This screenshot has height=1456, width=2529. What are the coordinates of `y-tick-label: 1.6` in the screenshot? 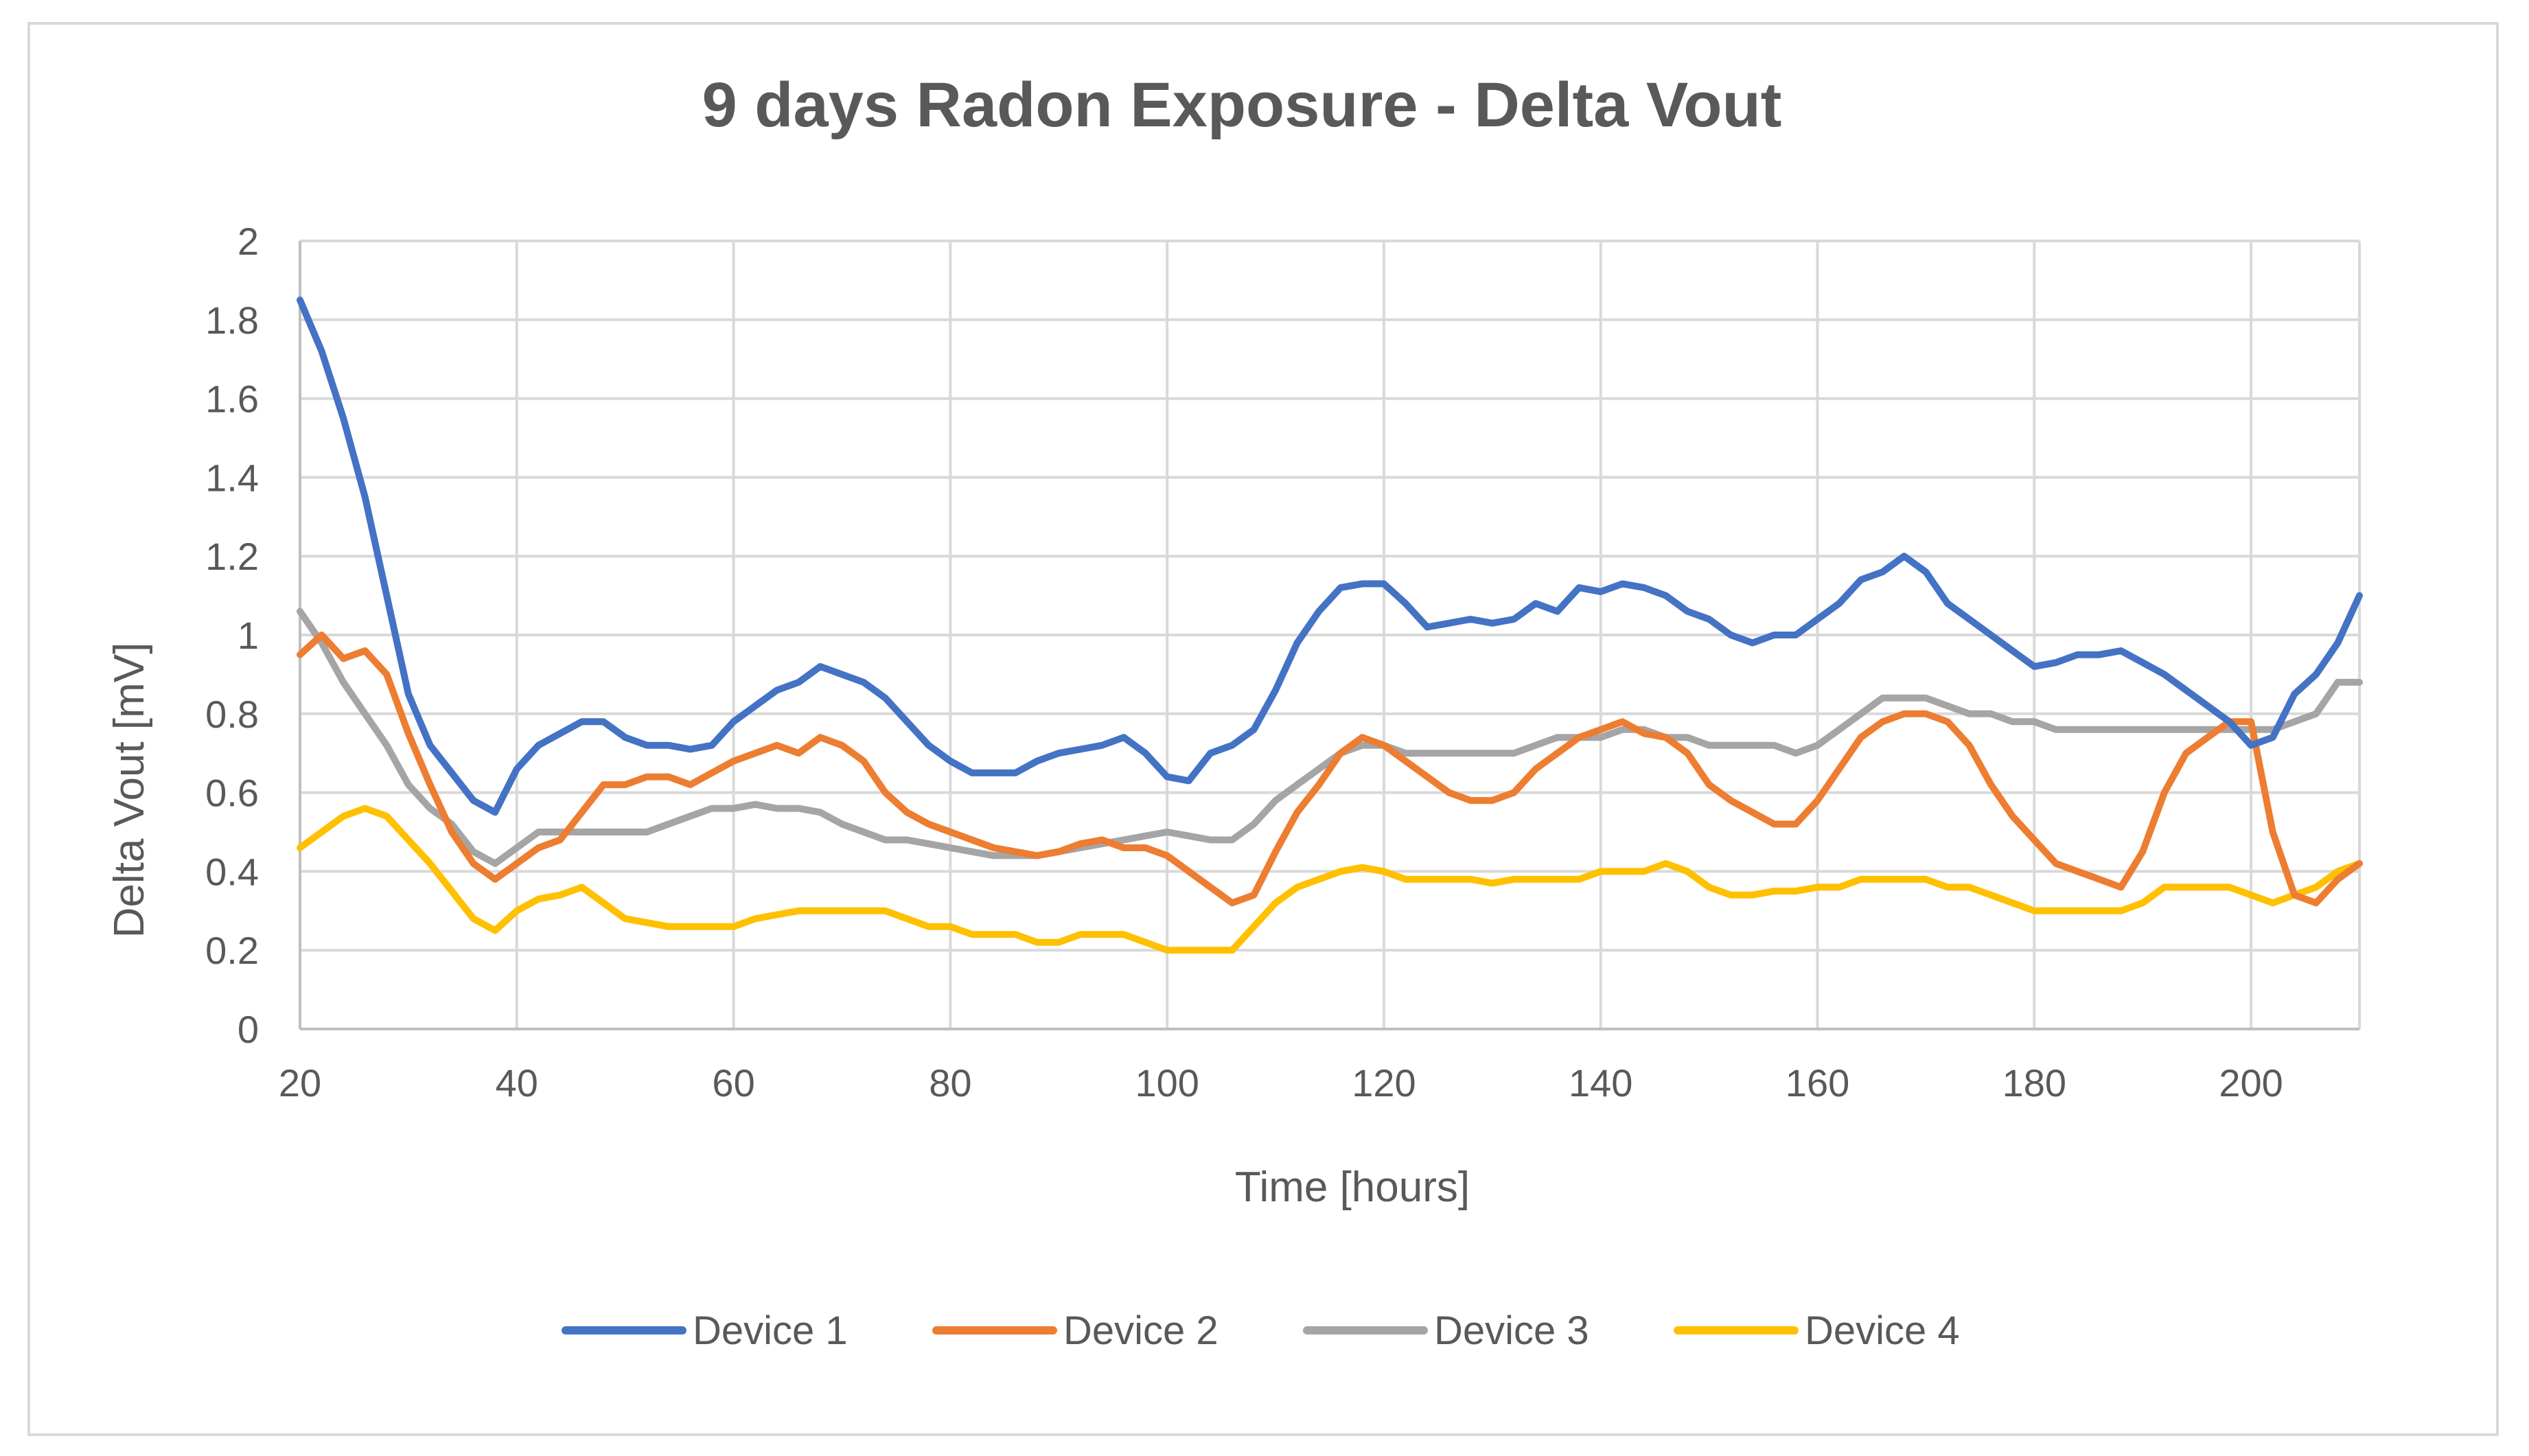 It's located at (232, 399).